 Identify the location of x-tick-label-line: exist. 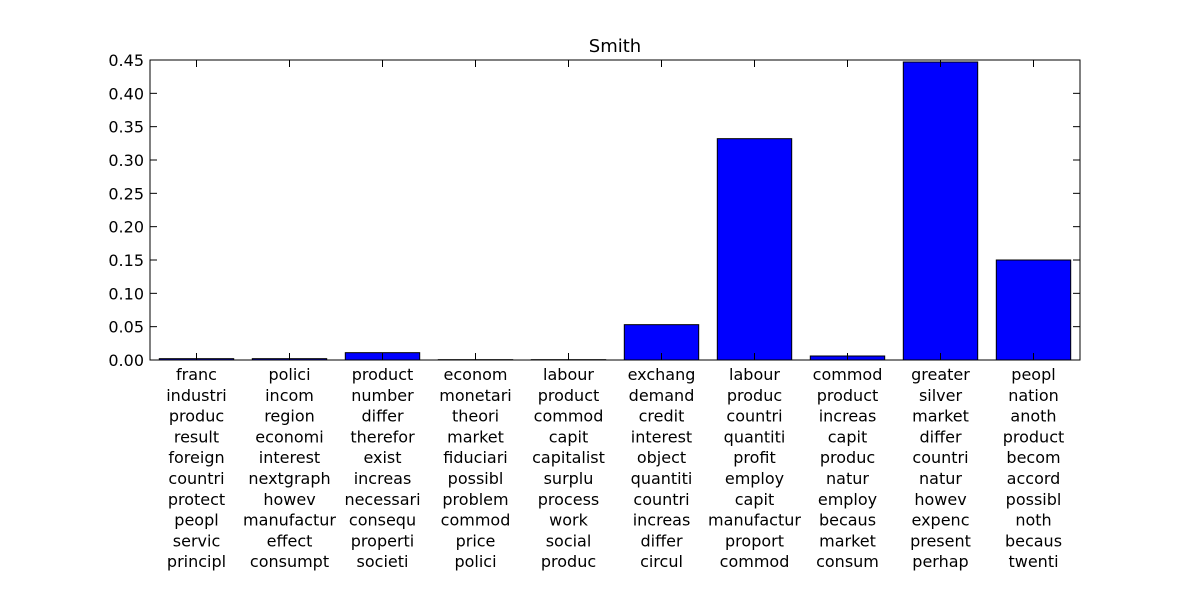
(382, 457).